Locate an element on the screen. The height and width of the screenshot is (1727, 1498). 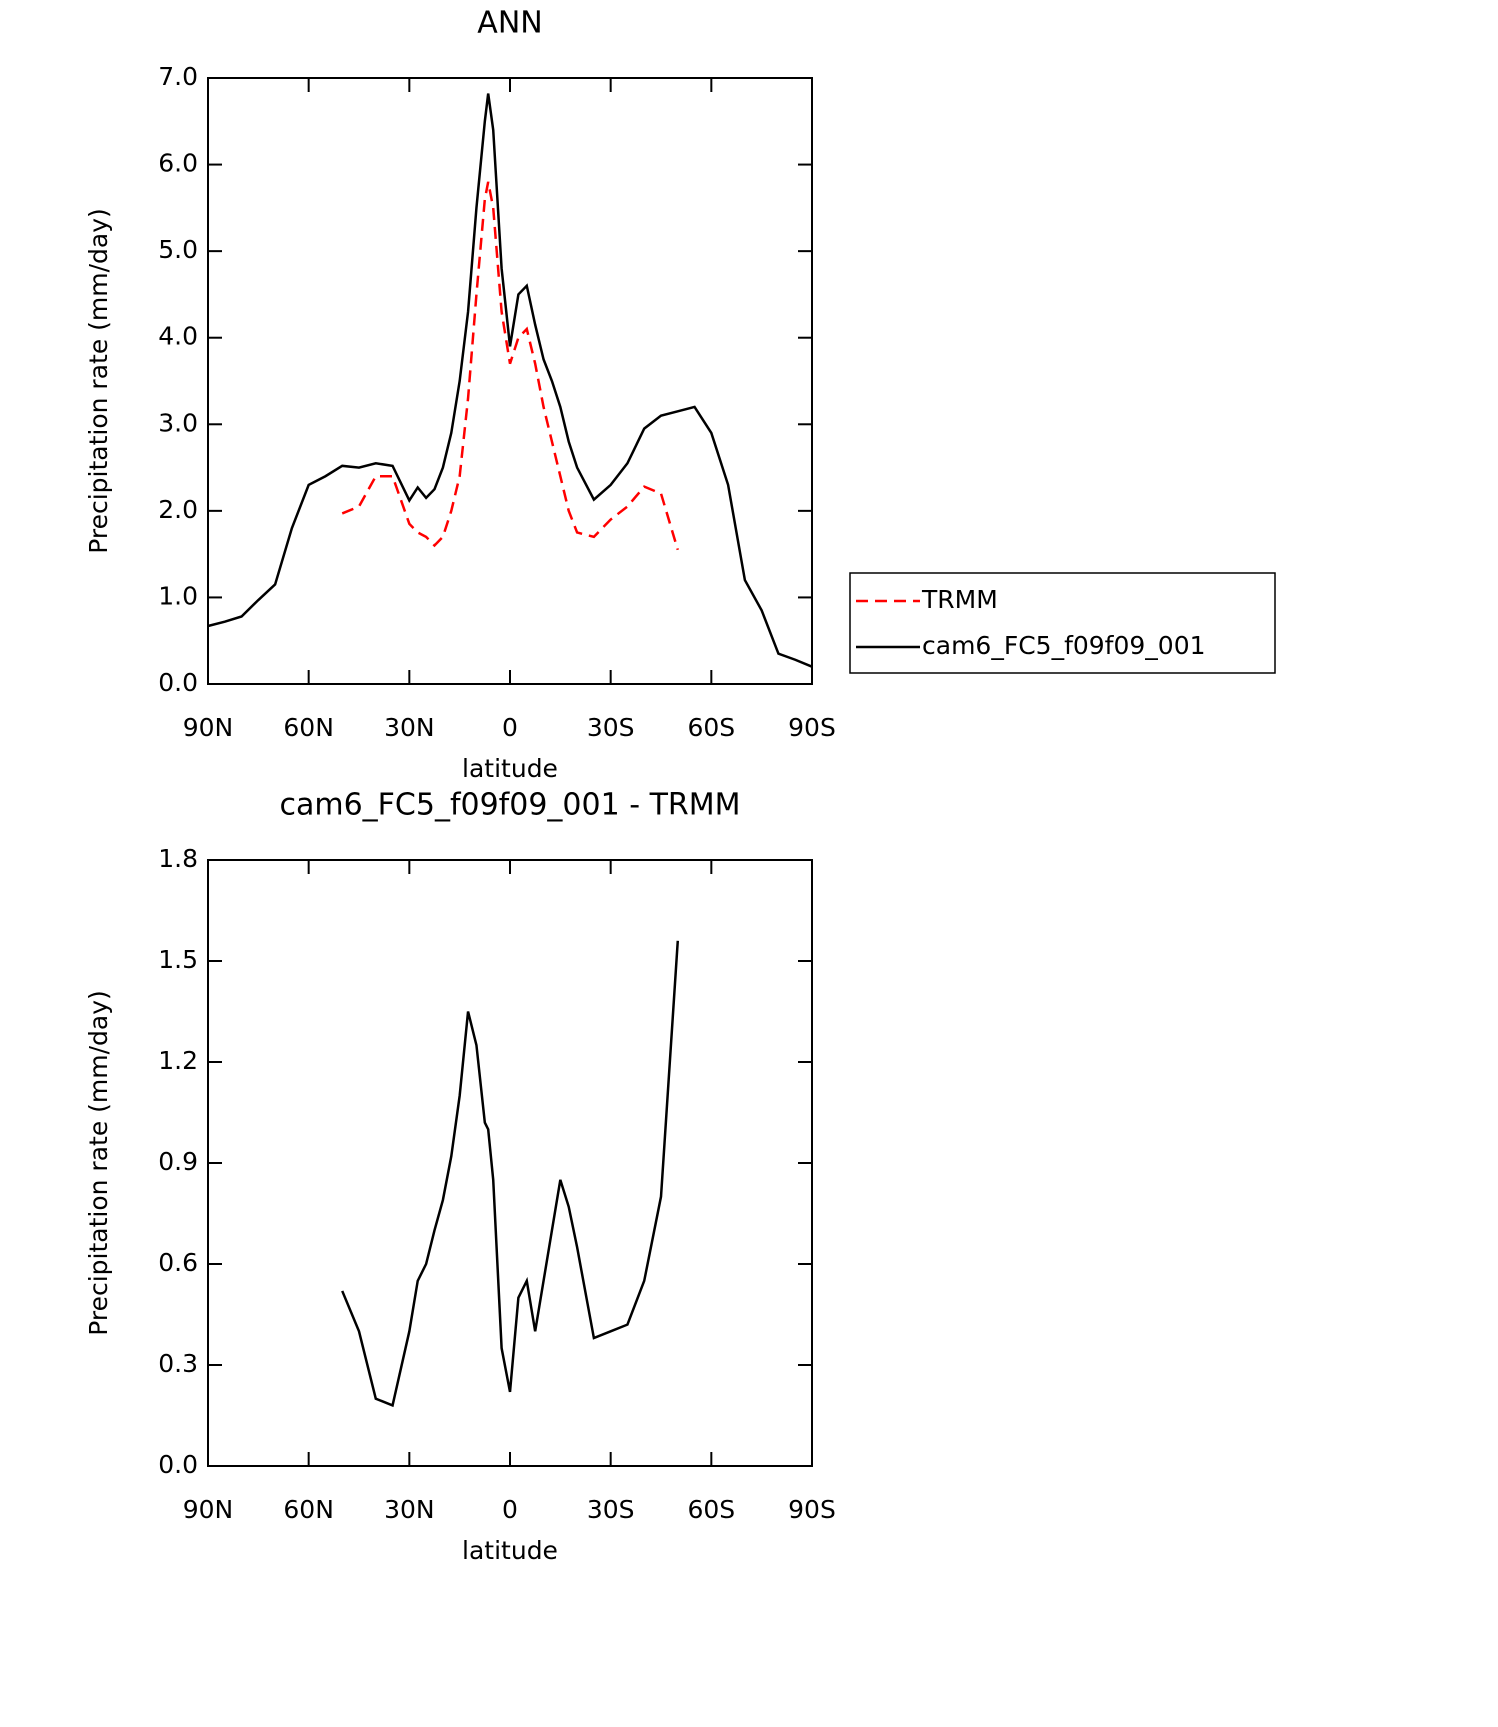
y-tick-label: 5.0 is located at coordinates (178, 249).